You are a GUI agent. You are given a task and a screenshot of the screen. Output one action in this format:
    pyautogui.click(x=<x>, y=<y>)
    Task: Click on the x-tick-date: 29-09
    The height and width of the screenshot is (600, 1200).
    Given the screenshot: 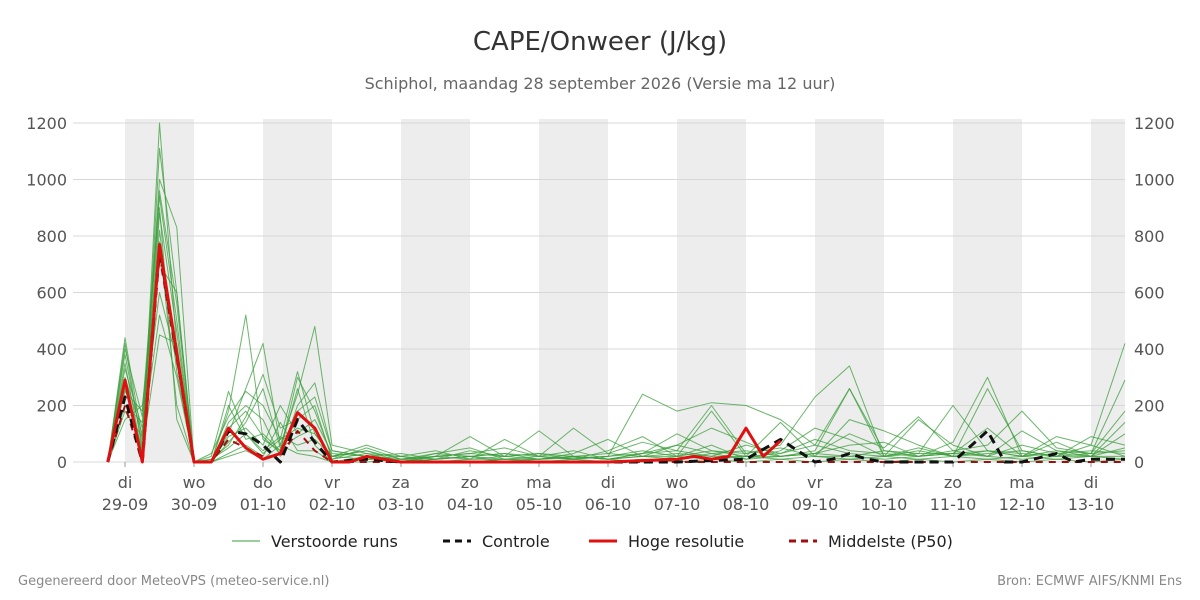 What is the action you would take?
    pyautogui.click(x=125, y=504)
    